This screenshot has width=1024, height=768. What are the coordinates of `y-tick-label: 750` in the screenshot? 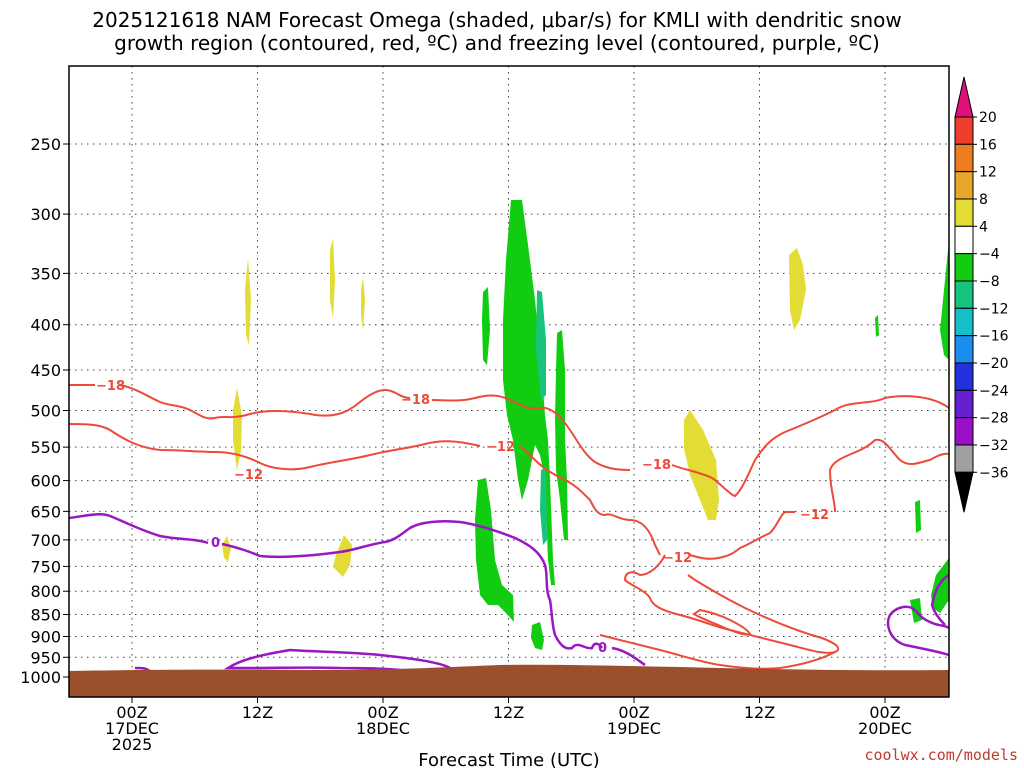 It's located at (45, 566).